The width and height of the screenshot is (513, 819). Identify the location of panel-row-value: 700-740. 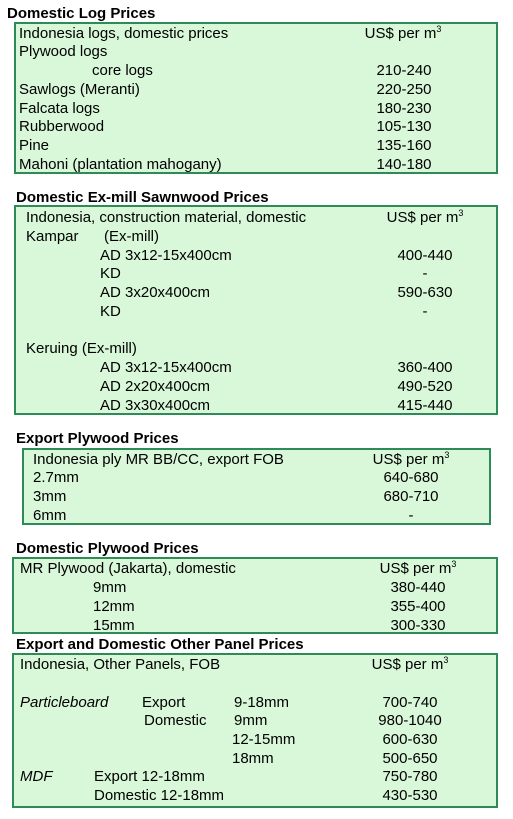
(410, 702).